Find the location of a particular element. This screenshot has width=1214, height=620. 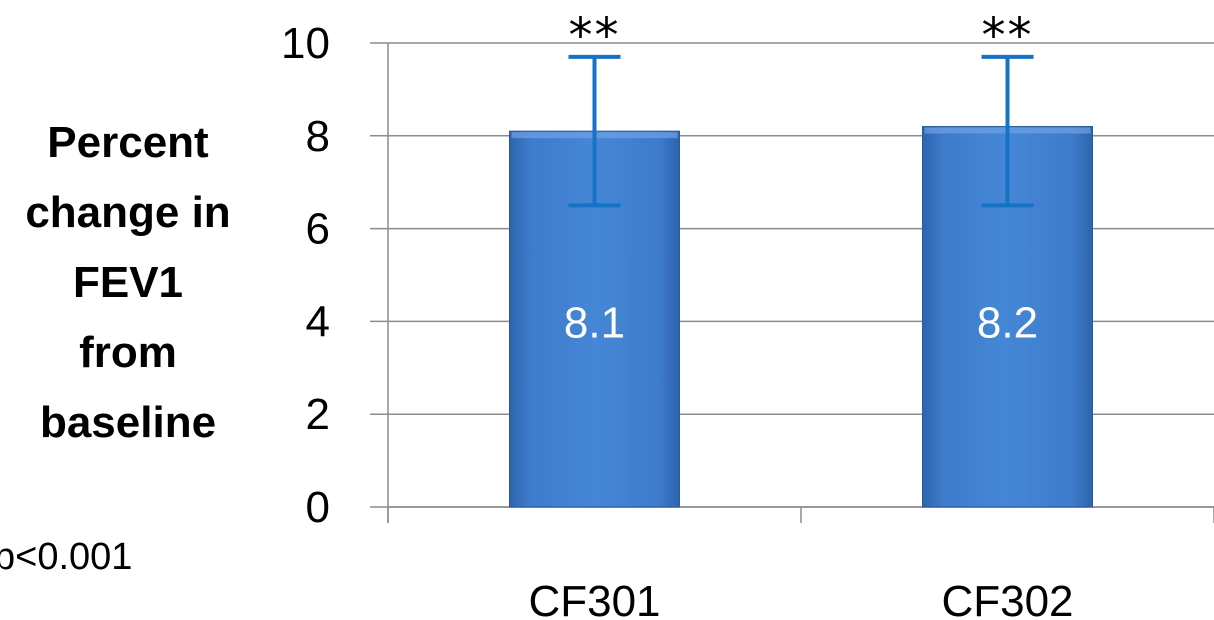

x-tick-label-cf301: CF301 is located at coordinates (594, 598).